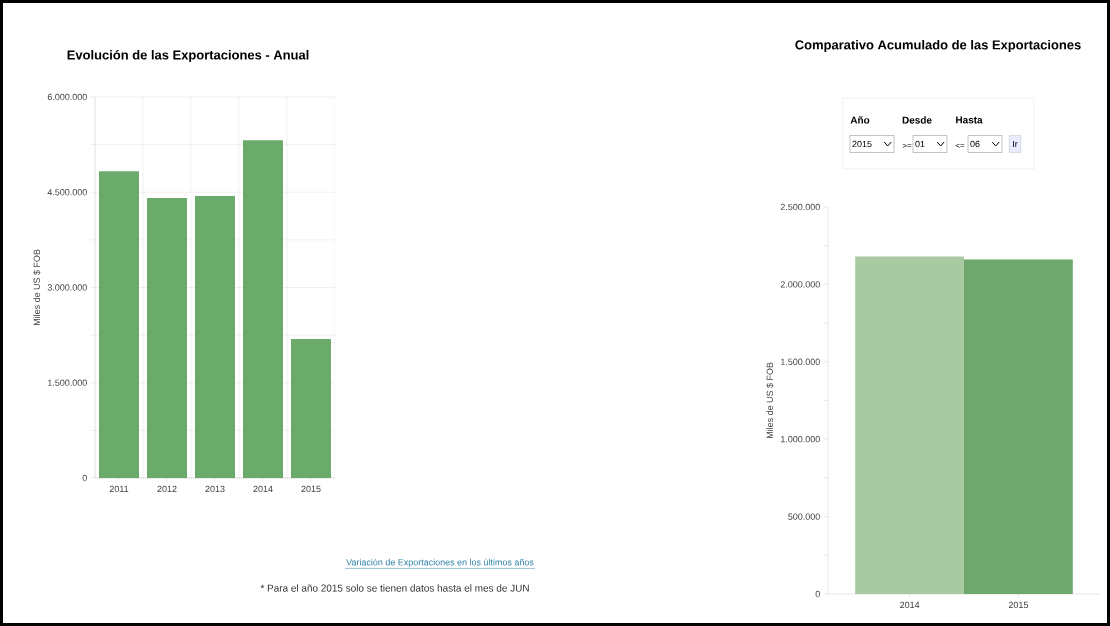 The width and height of the screenshot is (1110, 626). Describe the element at coordinates (800, 207) in the screenshot. I see `y-tick-label: 2.500.000` at that location.